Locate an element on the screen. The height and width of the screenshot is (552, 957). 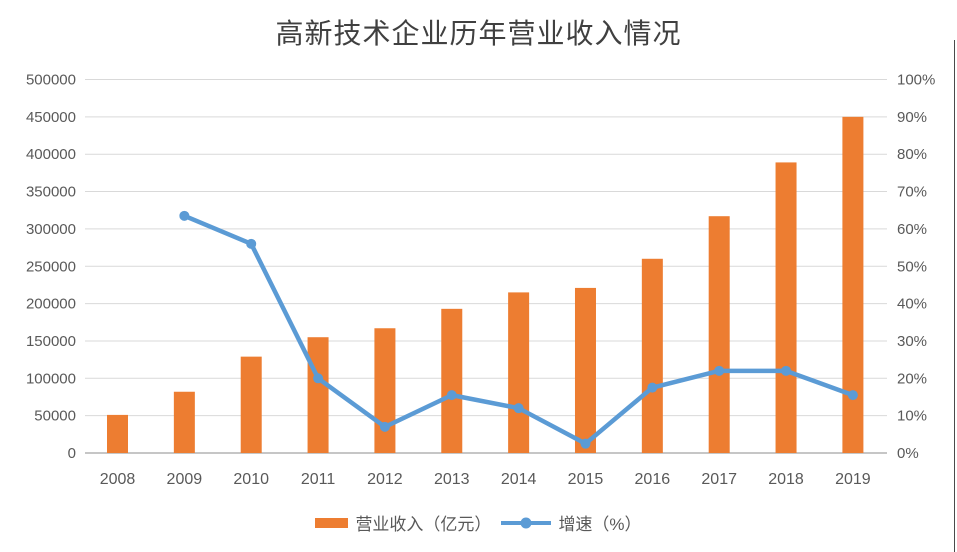
y-axis-right-tick-label: 50% is located at coordinates (912, 266).